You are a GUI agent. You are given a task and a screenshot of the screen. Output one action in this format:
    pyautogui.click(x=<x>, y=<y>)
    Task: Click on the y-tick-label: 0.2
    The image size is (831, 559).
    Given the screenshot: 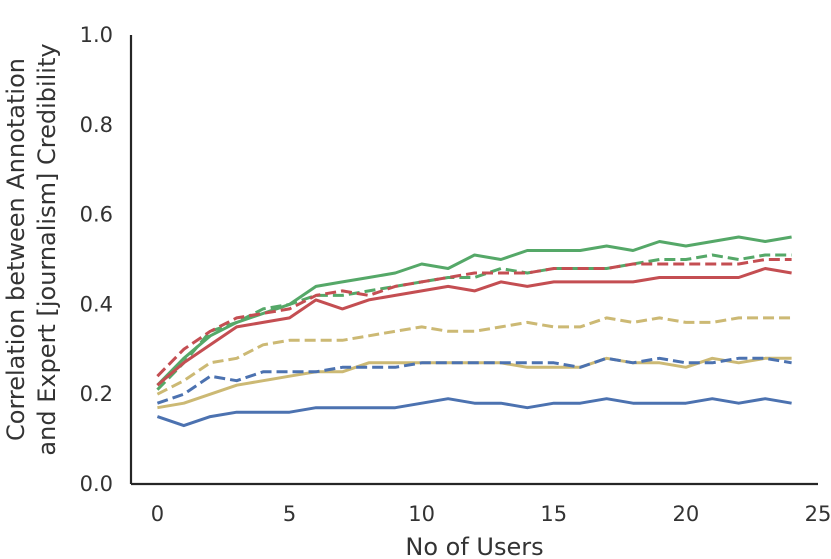 What is the action you would take?
    pyautogui.click(x=96, y=394)
    